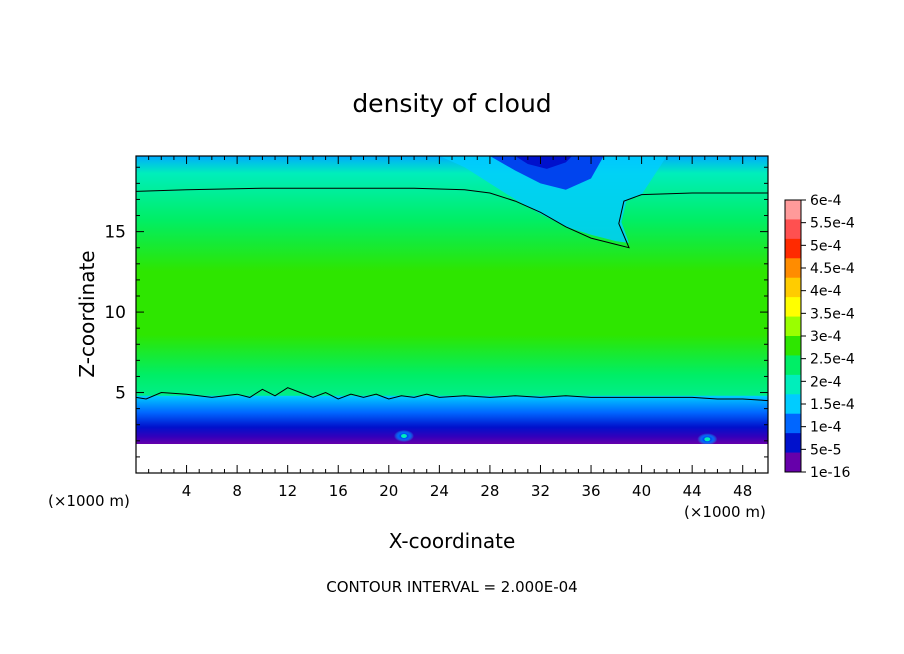  Describe the element at coordinates (89, 501) in the screenshot. I see `x-unit-label-left: (×1000 m)` at that location.